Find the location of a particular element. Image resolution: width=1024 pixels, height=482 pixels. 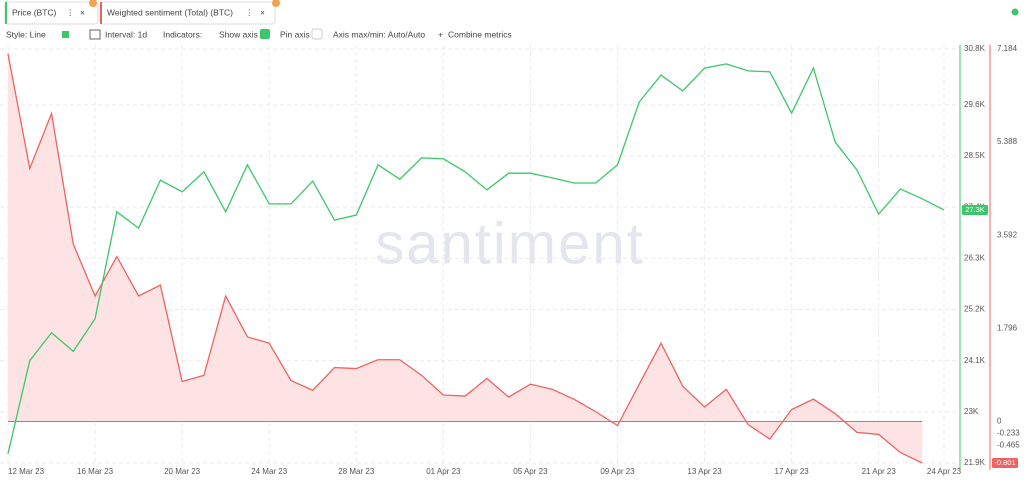

last-value-label: 27.3K is located at coordinates (975, 209).